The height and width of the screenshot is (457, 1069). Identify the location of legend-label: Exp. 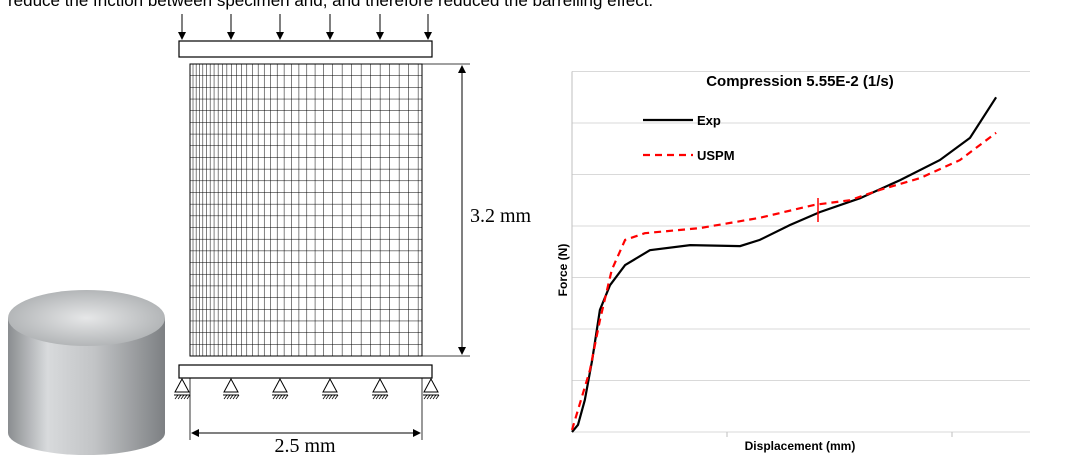
(709, 120).